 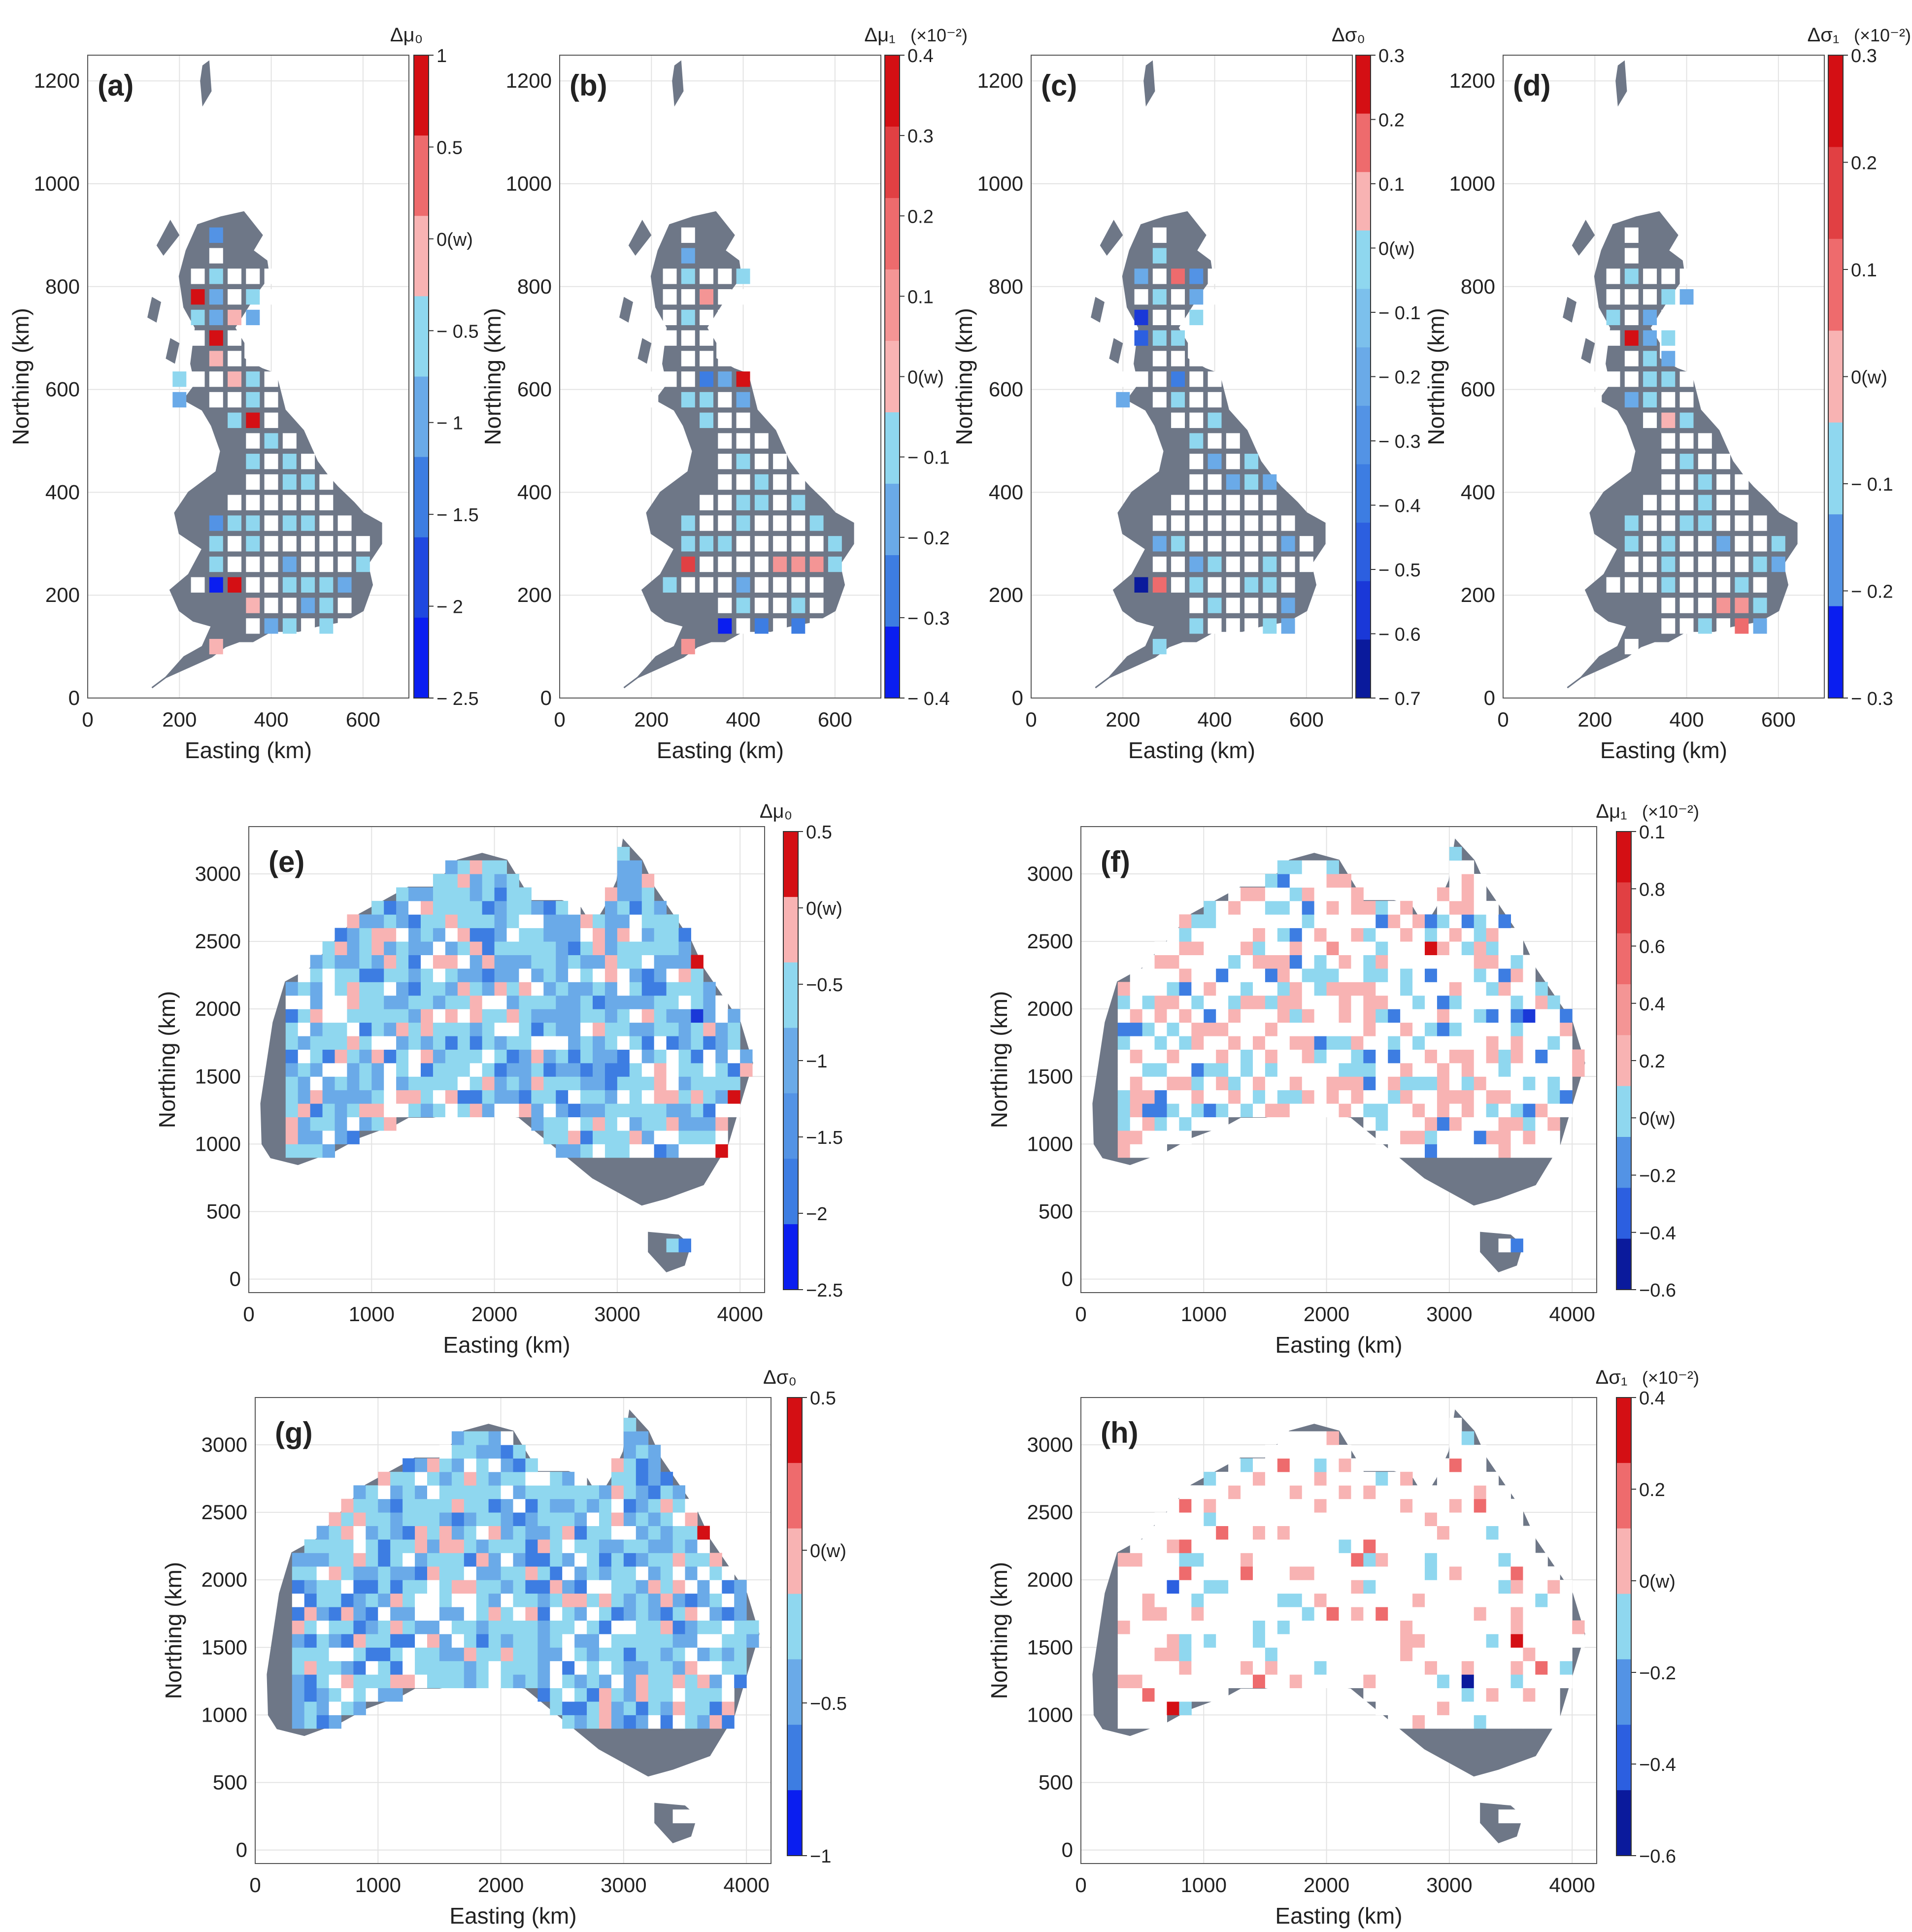 I want to click on colorbar-tick-label: − 0.6, so click(x=1399, y=635).